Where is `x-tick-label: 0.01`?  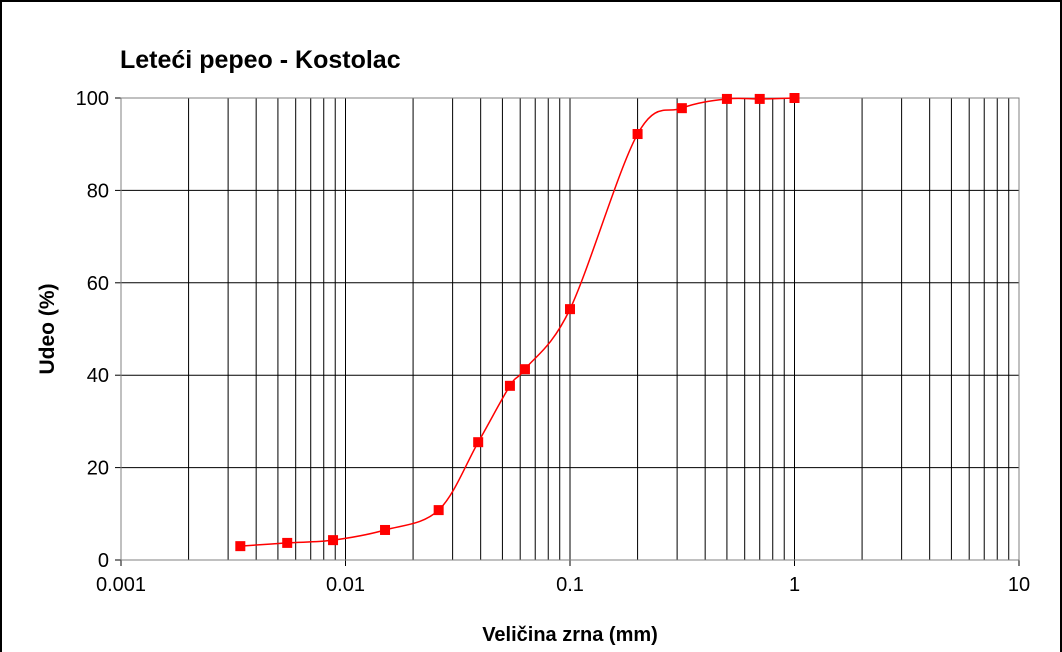
x-tick-label: 0.01 is located at coordinates (345, 585).